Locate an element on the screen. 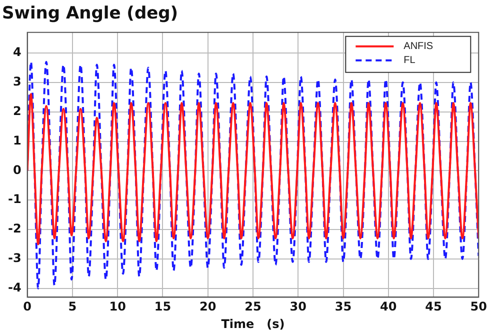 This screenshot has height=332, width=490. y-tick-label: 1 is located at coordinates (17, 140).